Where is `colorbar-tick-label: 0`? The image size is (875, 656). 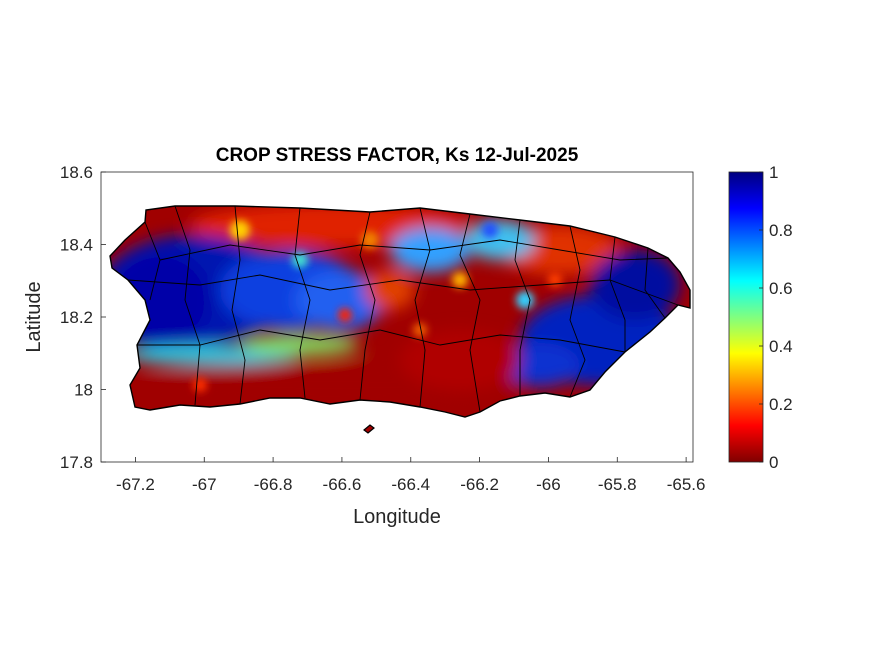
colorbar-tick-label: 0 is located at coordinates (773, 462).